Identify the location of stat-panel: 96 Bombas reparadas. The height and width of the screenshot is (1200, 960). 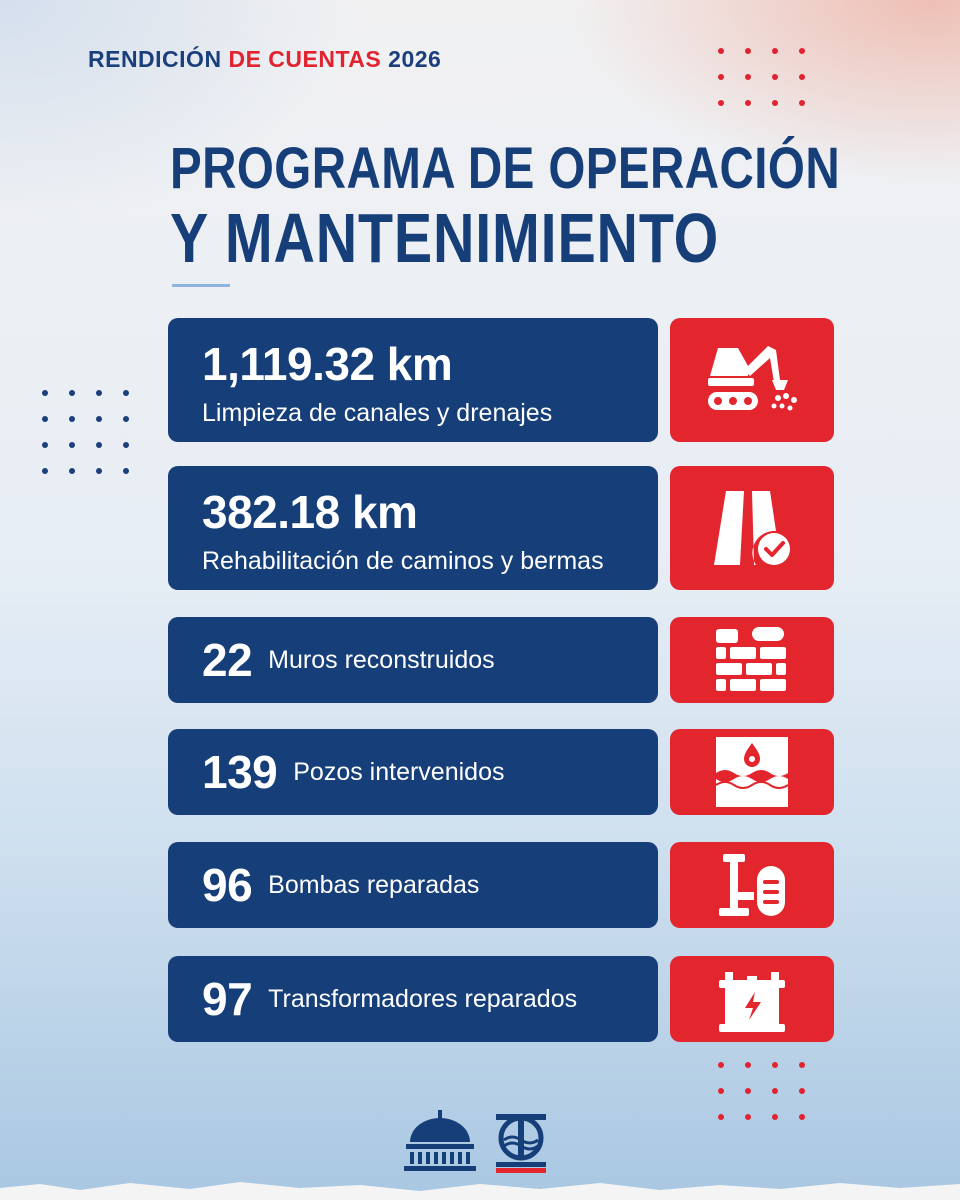
(413, 885).